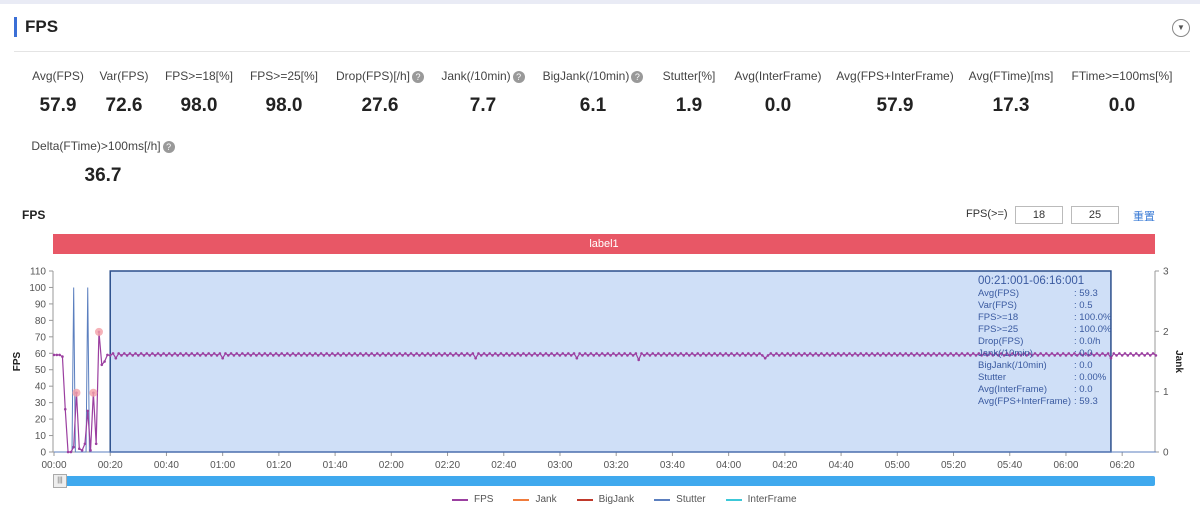 This screenshot has width=1200, height=511. I want to click on threshold-18-input, so click(1039, 215).